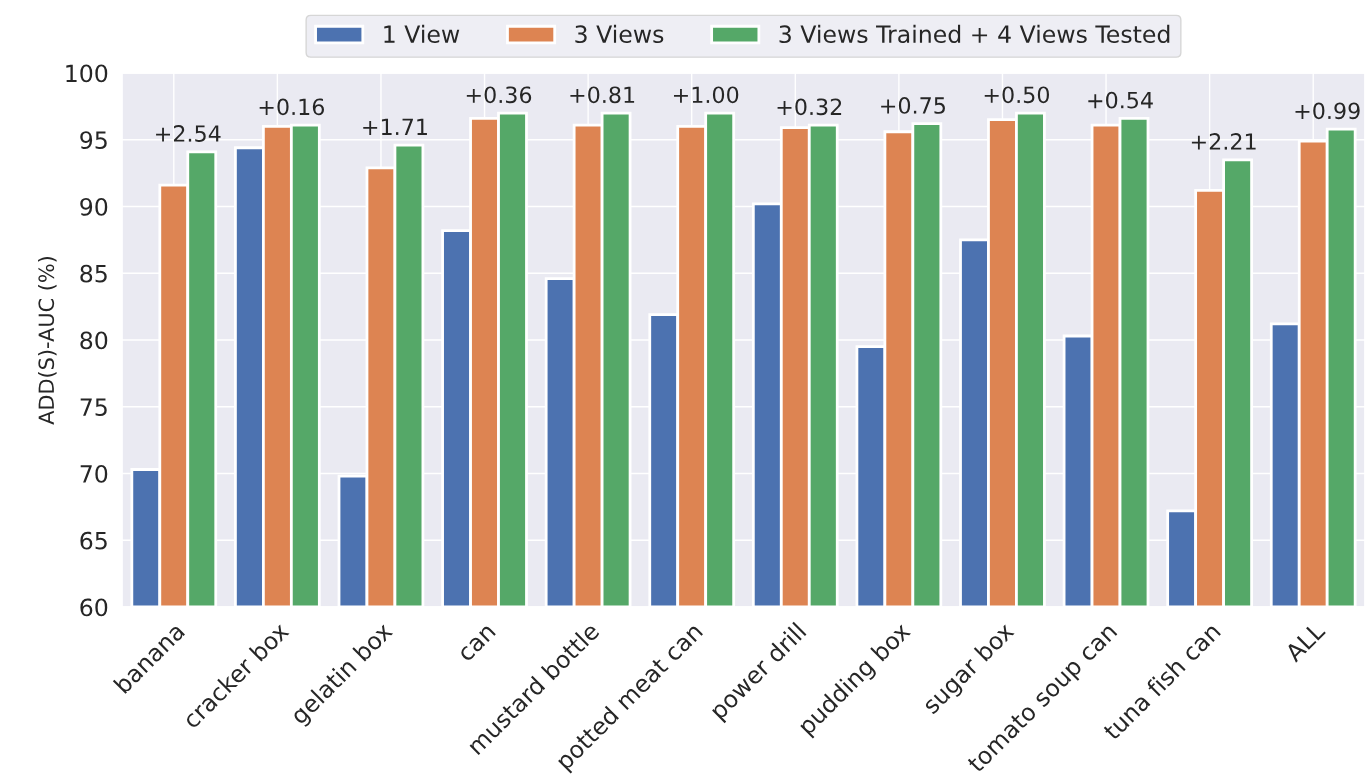 The width and height of the screenshot is (1367, 782). Describe the element at coordinates (1327, 111) in the screenshot. I see `annotation: +0.99` at that location.